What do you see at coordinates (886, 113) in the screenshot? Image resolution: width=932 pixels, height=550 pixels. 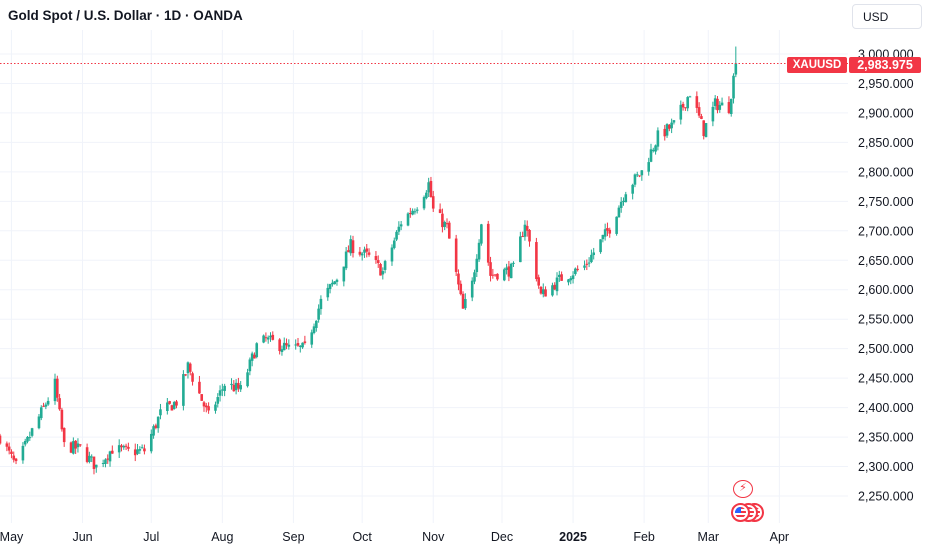 I see `y-tick-label: 2,900.000` at bounding box center [886, 113].